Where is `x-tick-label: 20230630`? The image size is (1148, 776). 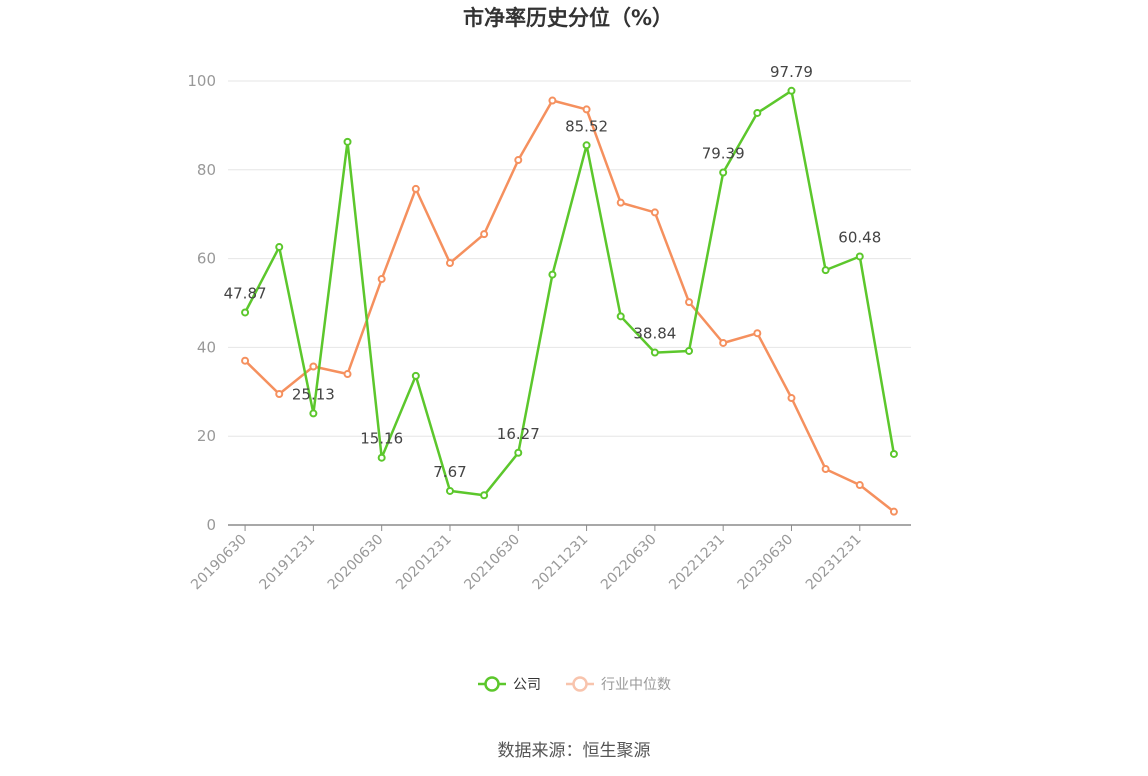
x-tick-label: 20230630 is located at coordinates (766, 563).